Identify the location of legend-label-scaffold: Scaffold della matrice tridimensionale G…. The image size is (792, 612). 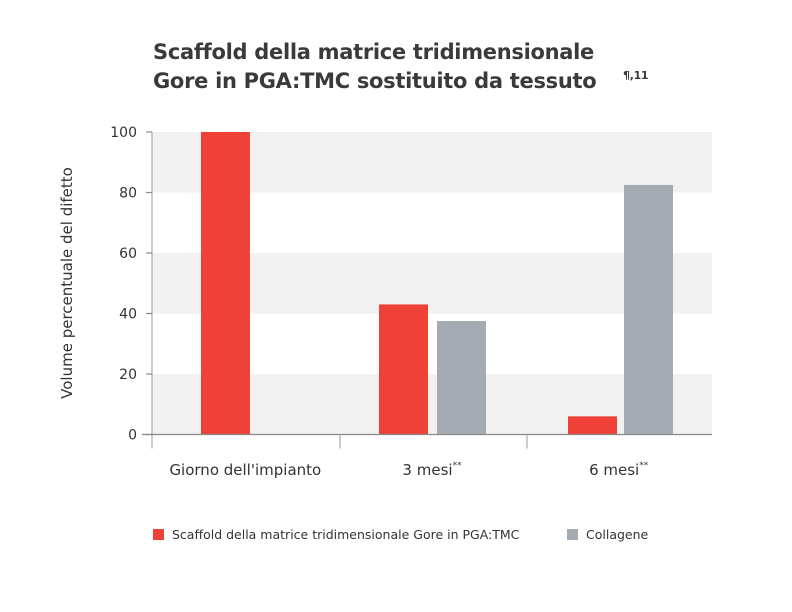
(346, 534).